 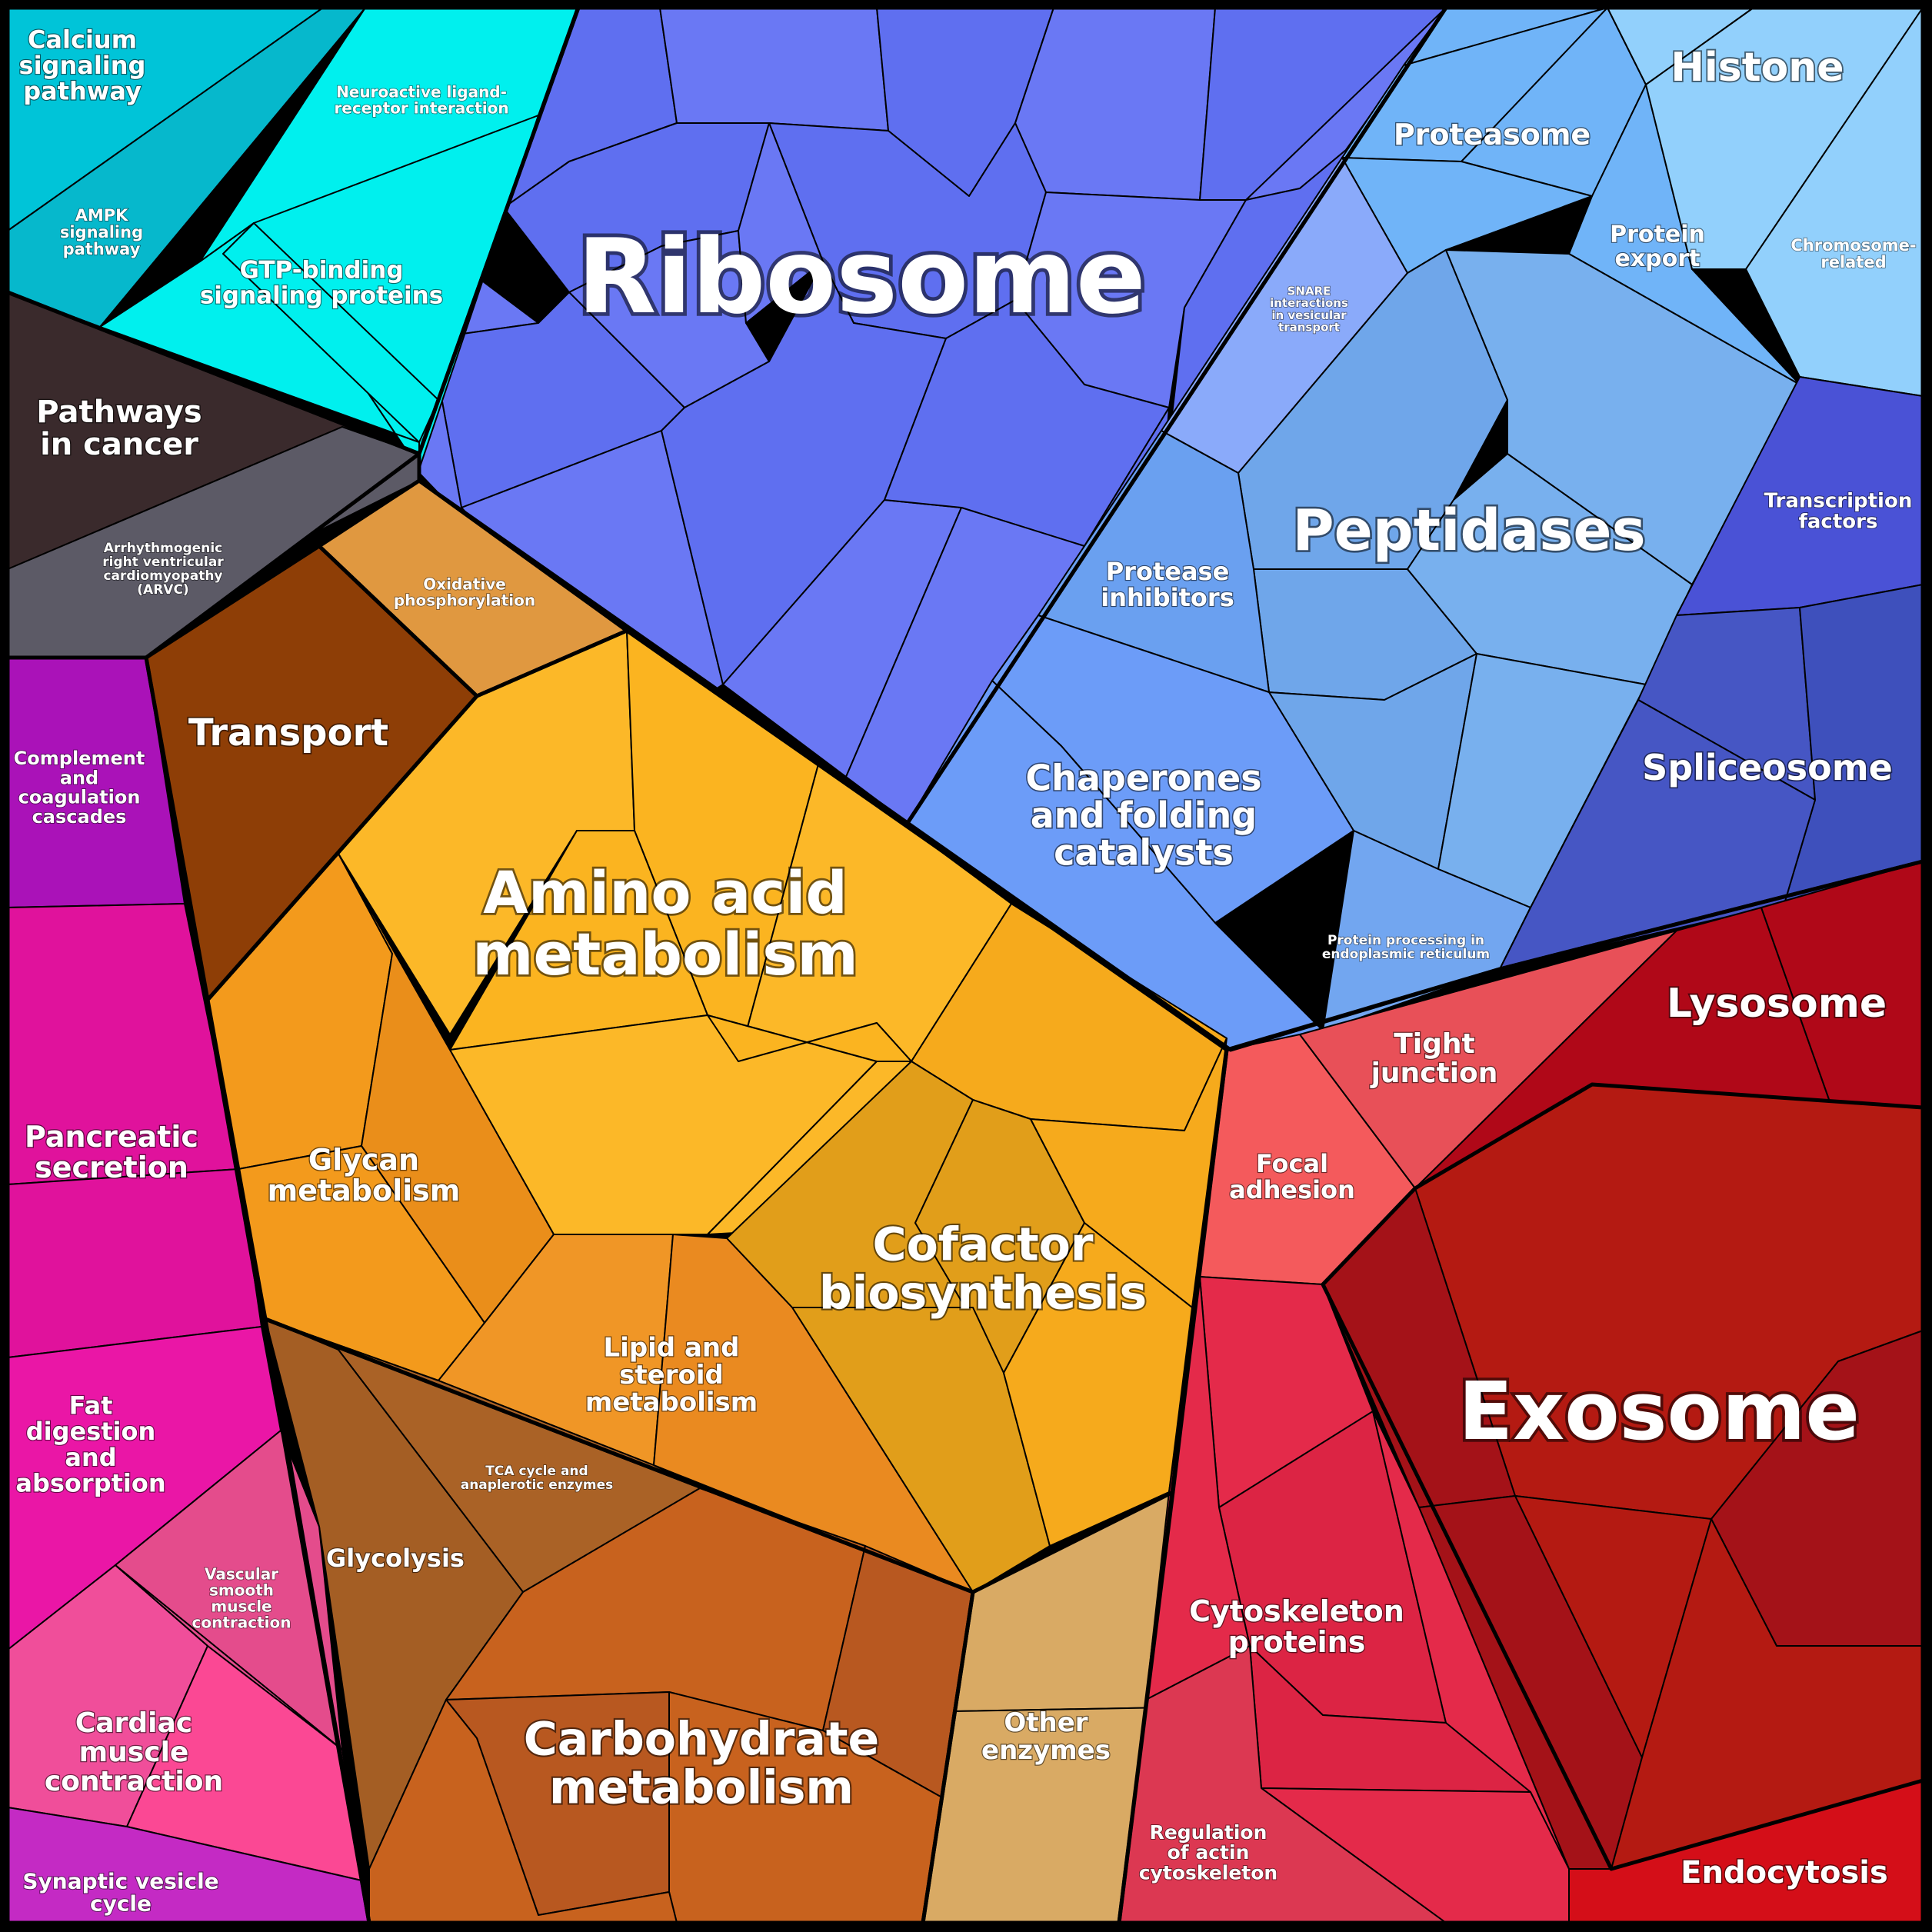 I want to click on histone-label: Histone, so click(x=1757, y=68).